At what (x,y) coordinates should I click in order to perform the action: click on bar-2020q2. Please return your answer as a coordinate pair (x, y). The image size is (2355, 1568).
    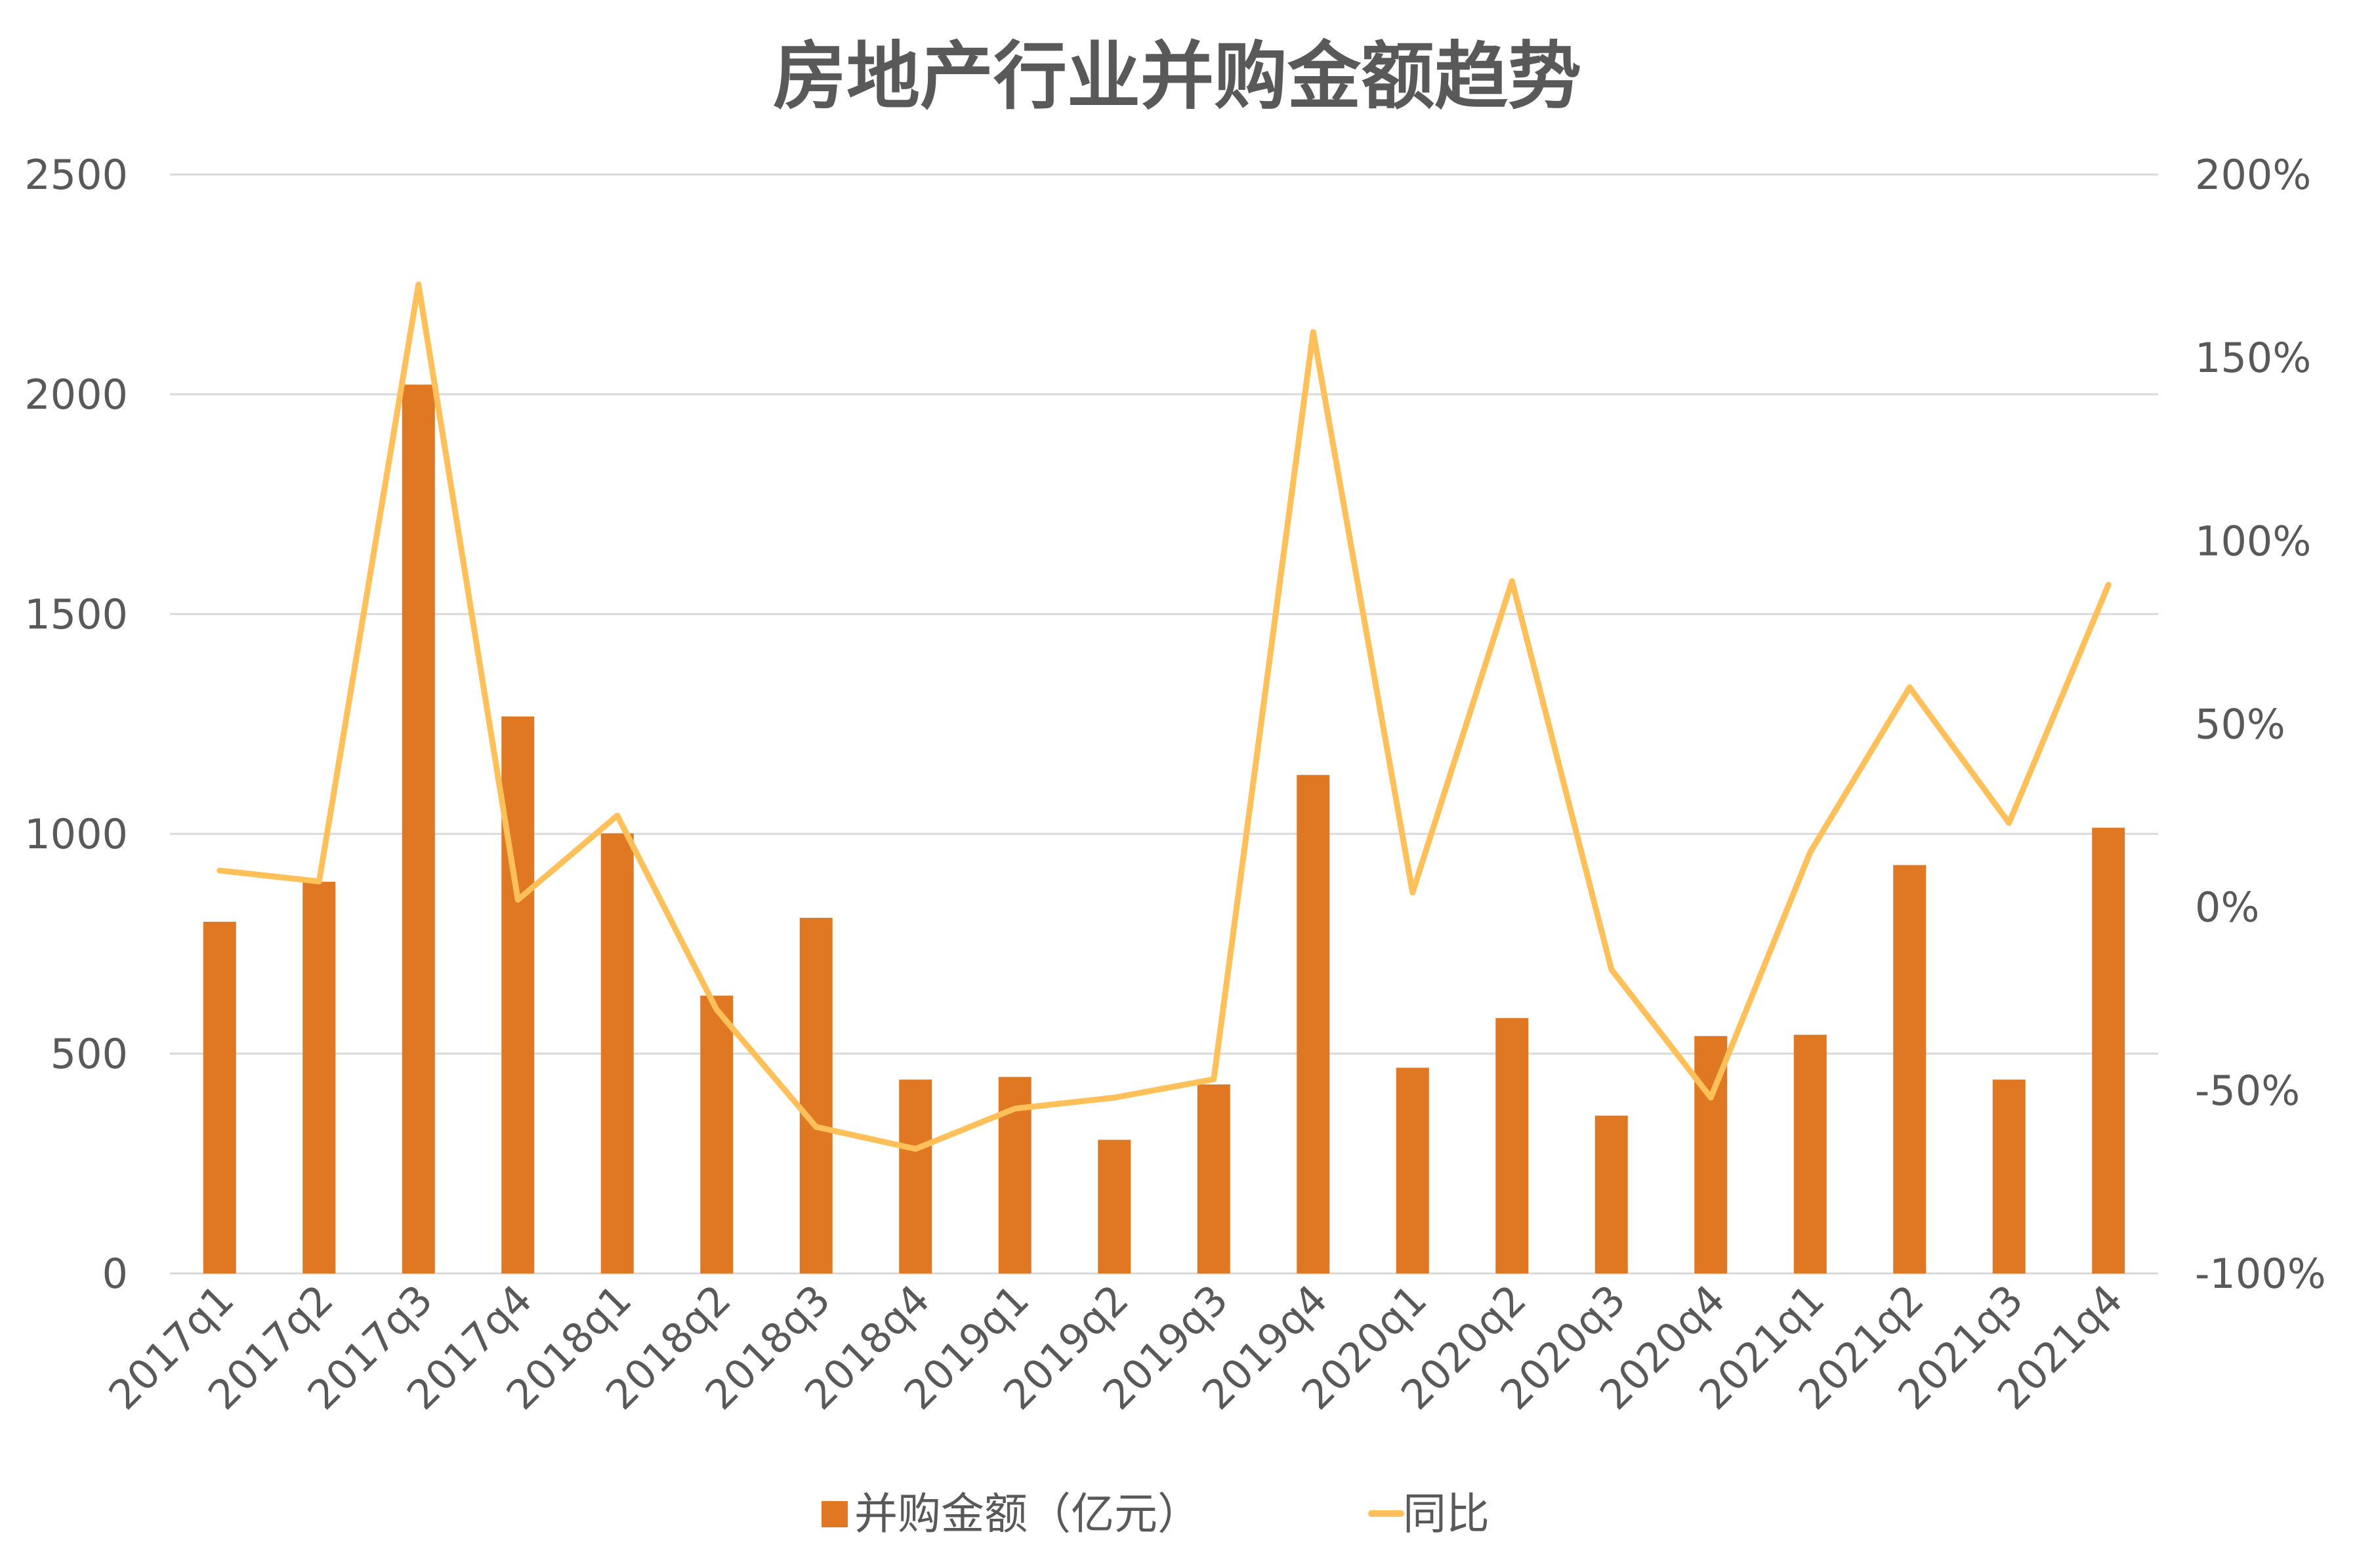
    Looking at the image, I should click on (1512, 1145).